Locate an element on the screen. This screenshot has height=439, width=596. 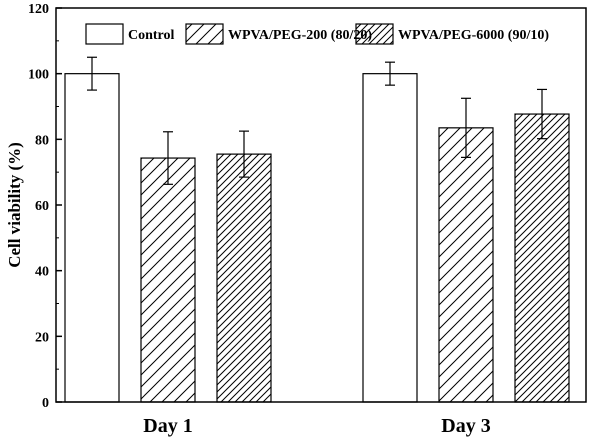
x-tick-label: Day 3 is located at coordinates (465, 426).